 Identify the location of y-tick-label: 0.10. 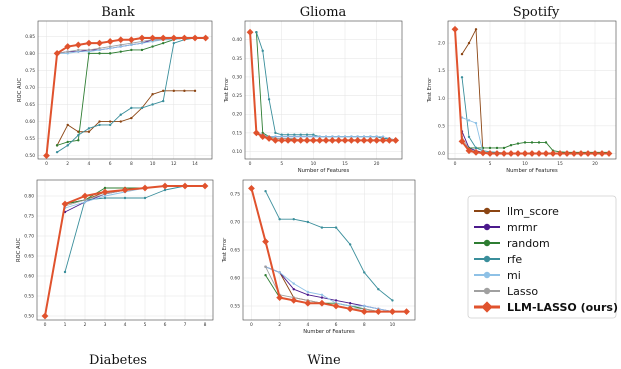
(237, 152).